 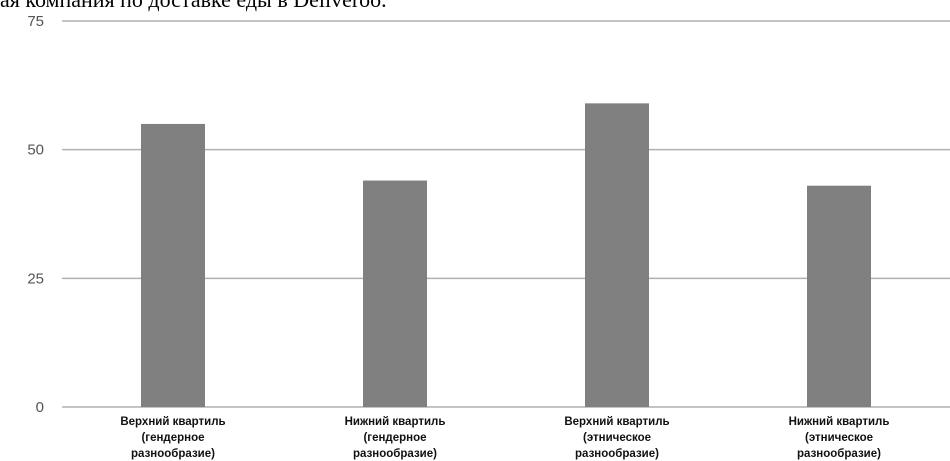 What do you see at coordinates (172, 438) in the screenshot?
I see `x-tick-label: Верхний квартиль (гендерное разнообразие)` at bounding box center [172, 438].